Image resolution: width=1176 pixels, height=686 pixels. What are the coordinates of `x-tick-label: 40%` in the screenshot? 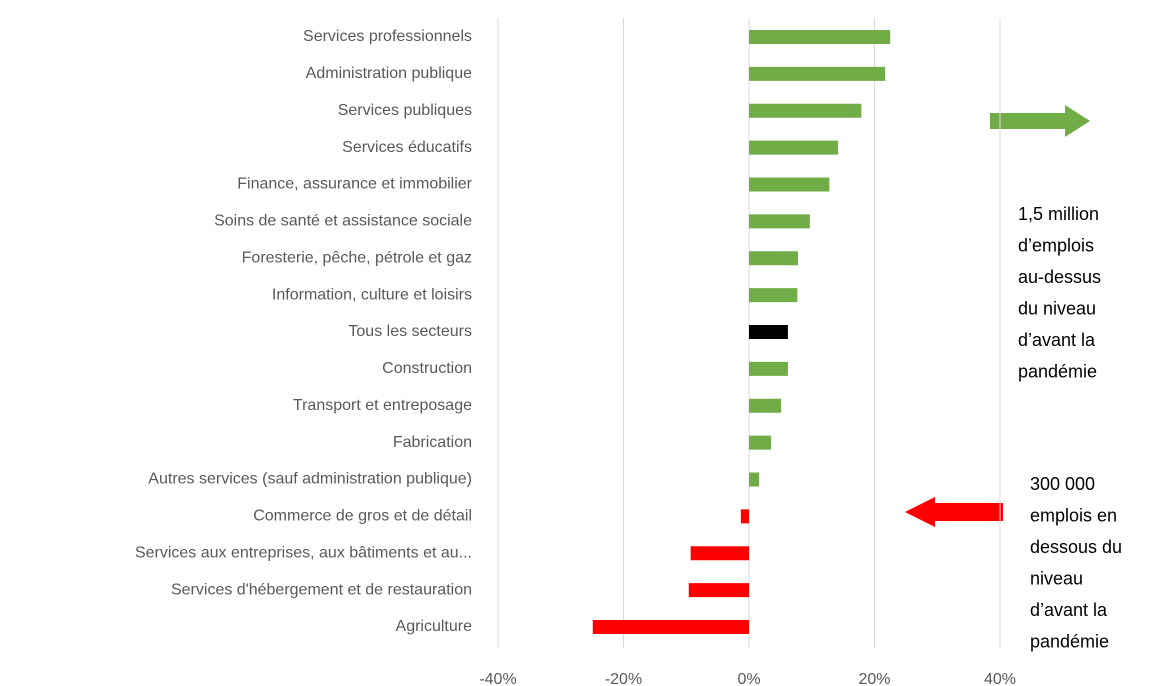 It's located at (1000, 678).